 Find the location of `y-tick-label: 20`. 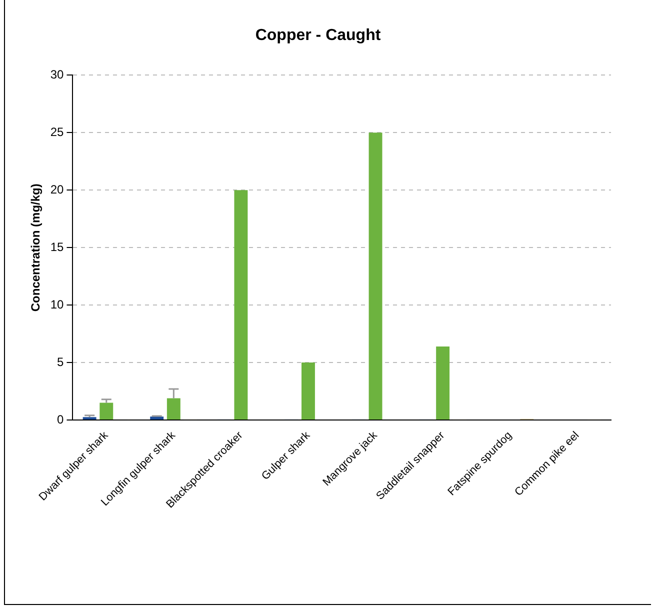

y-tick-label: 20 is located at coordinates (57, 189).